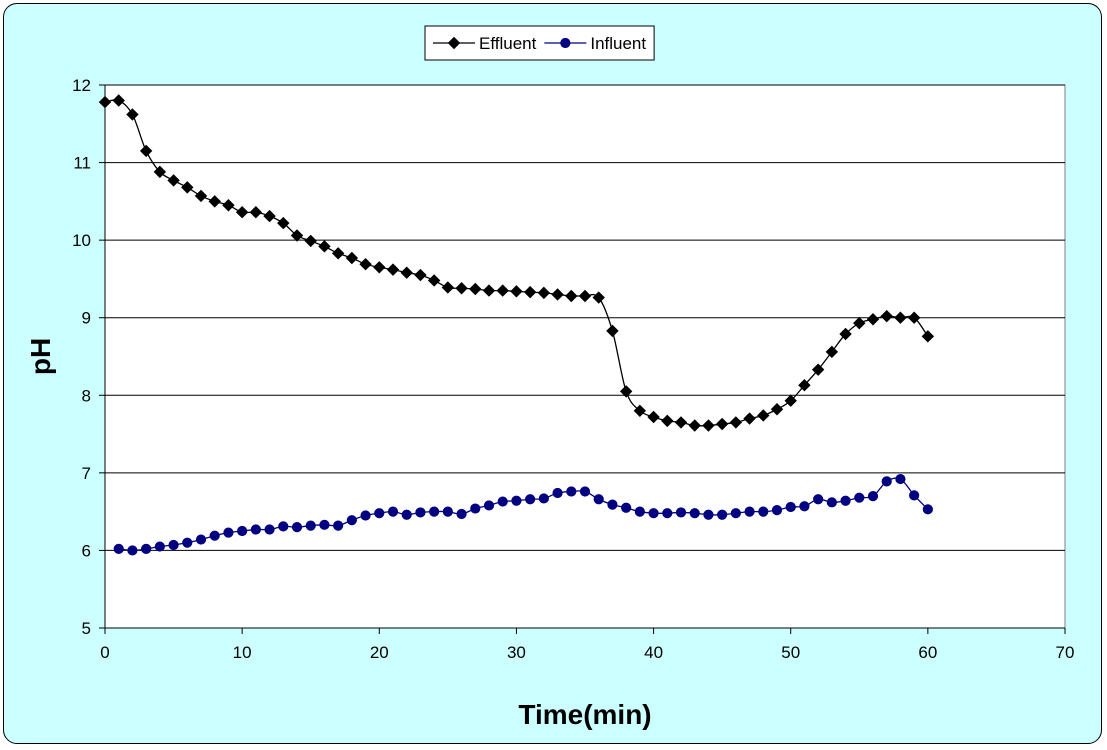 The height and width of the screenshot is (750, 1107). I want to click on x-tick-label: 20, so click(379, 652).